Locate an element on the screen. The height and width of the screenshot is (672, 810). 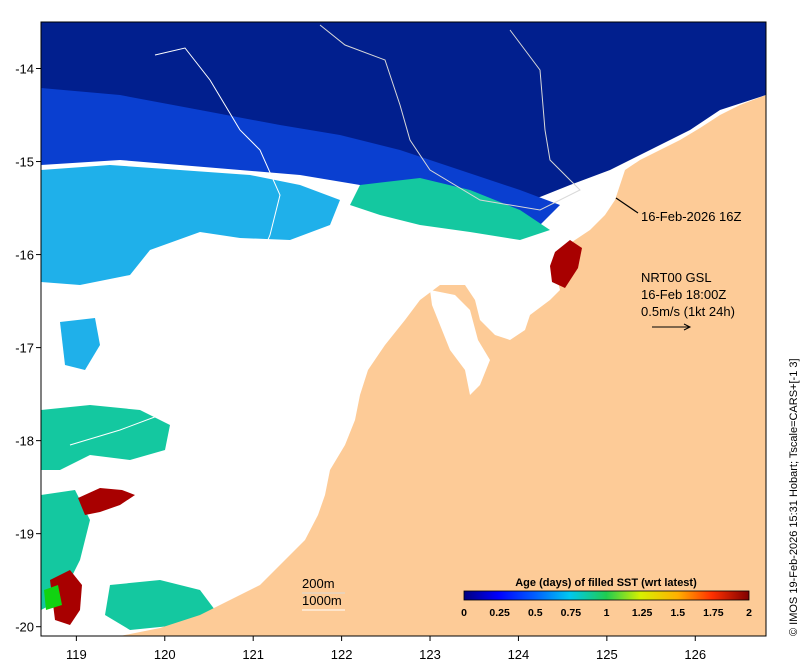
x-tick-label: 119 is located at coordinates (76, 654).